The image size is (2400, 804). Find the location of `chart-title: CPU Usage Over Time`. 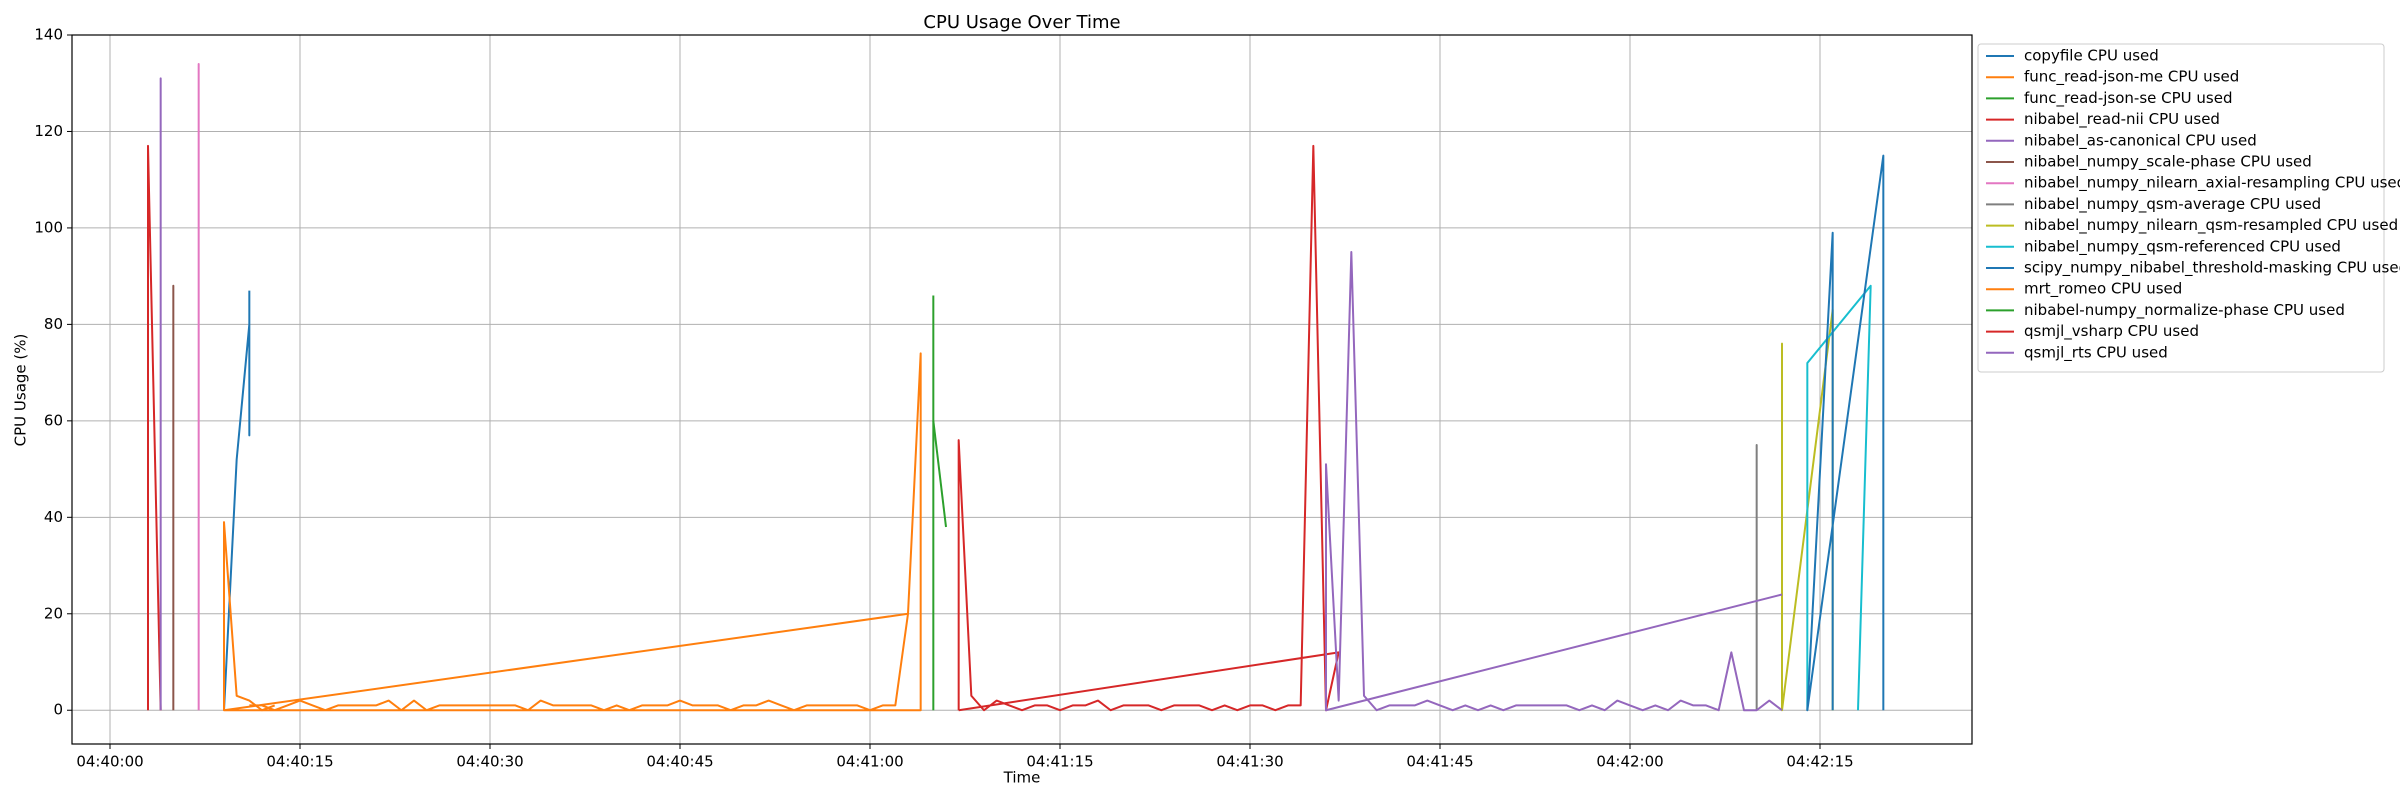

chart-title: CPU Usage Over Time is located at coordinates (1021, 22).